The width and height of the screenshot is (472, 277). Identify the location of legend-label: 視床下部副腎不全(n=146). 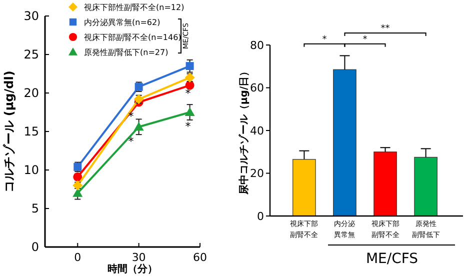
(133, 37).